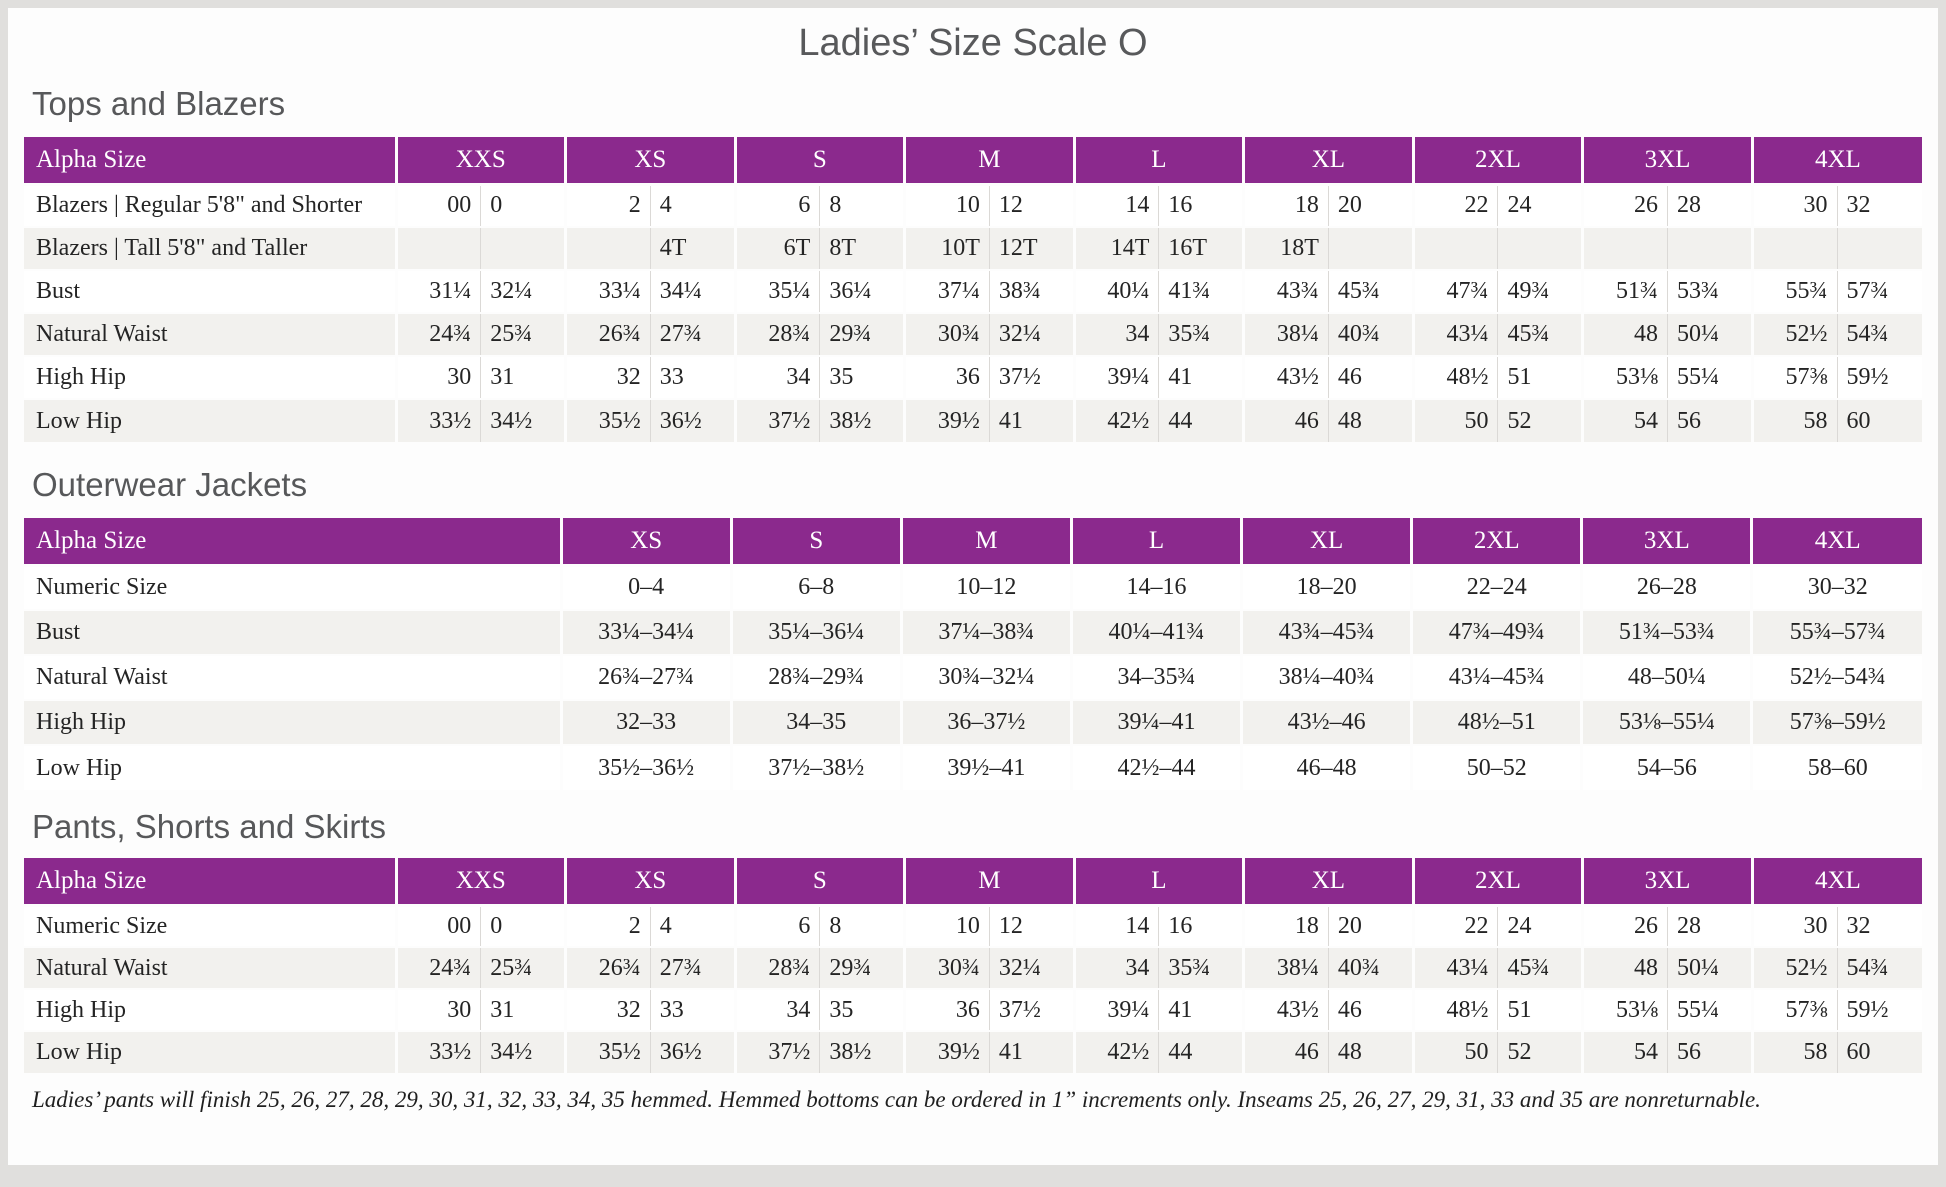 The height and width of the screenshot is (1187, 1946). I want to click on data-cell: 43½–46, so click(1326, 722).